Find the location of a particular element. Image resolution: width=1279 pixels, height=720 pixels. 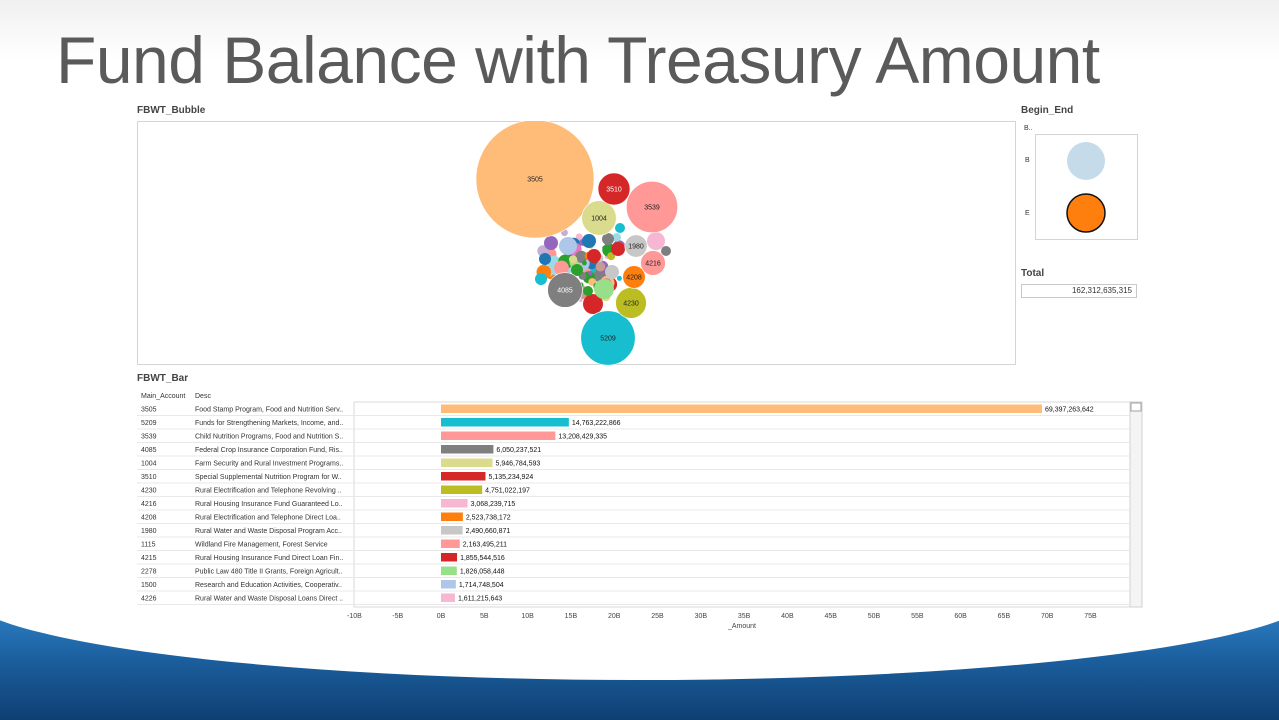

bubble-label: 5209 is located at coordinates (608, 339).